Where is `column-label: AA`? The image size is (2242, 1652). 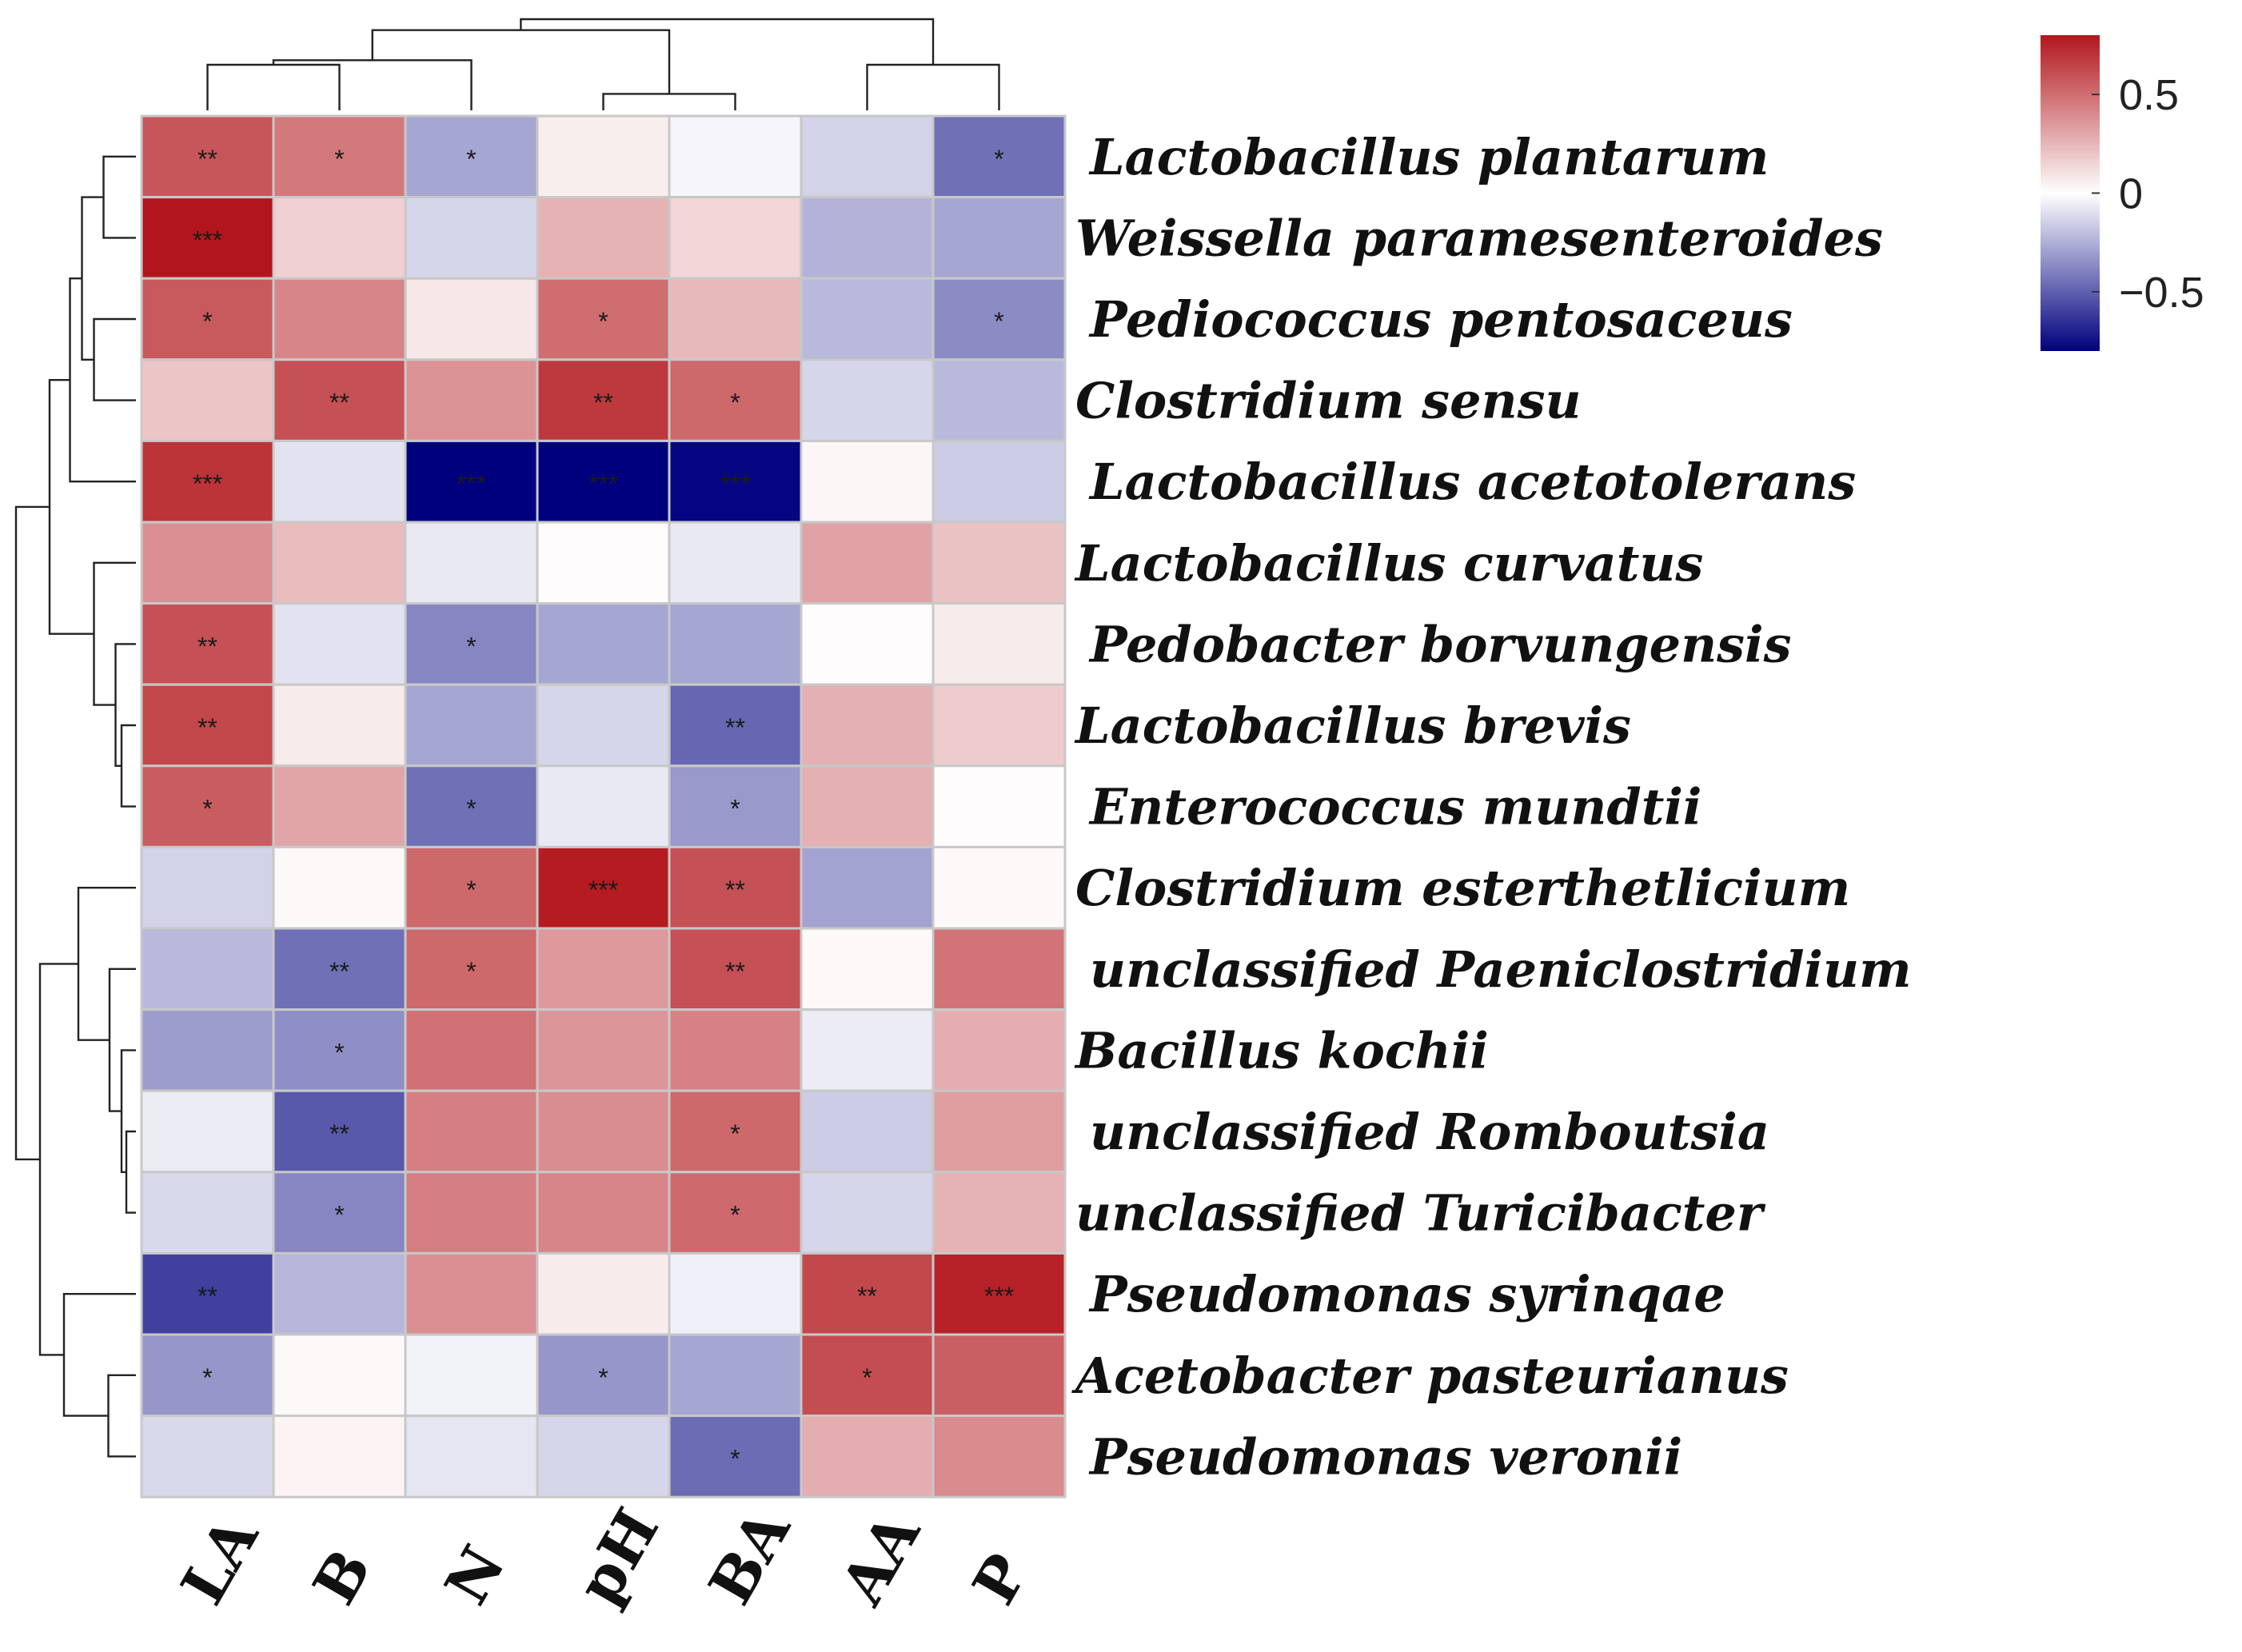 column-label: AA is located at coordinates (881, 1559).